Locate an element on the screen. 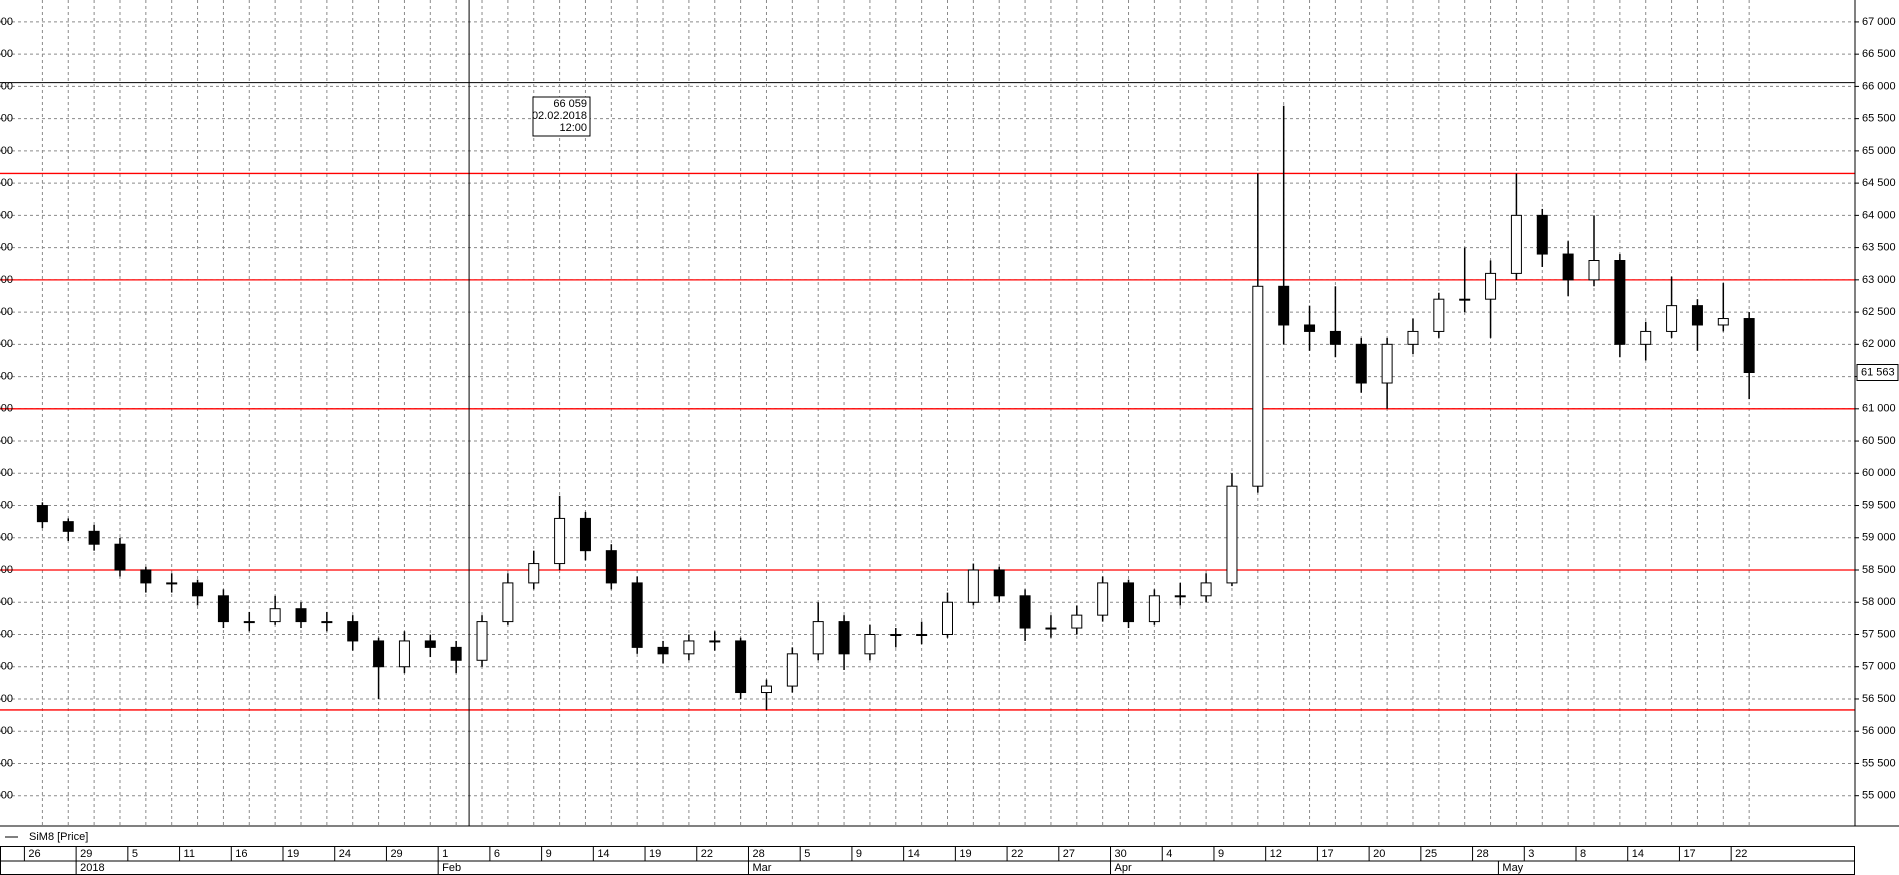  x-tick-label: 26 is located at coordinates (34, 854).